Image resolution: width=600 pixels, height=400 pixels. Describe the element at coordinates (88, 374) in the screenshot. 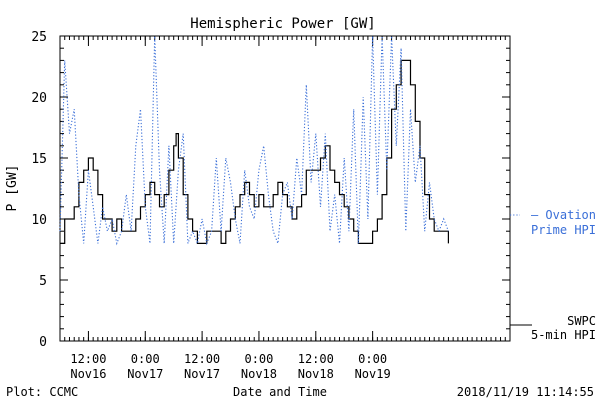

I see `x-tick-label-date: Nov16` at that location.